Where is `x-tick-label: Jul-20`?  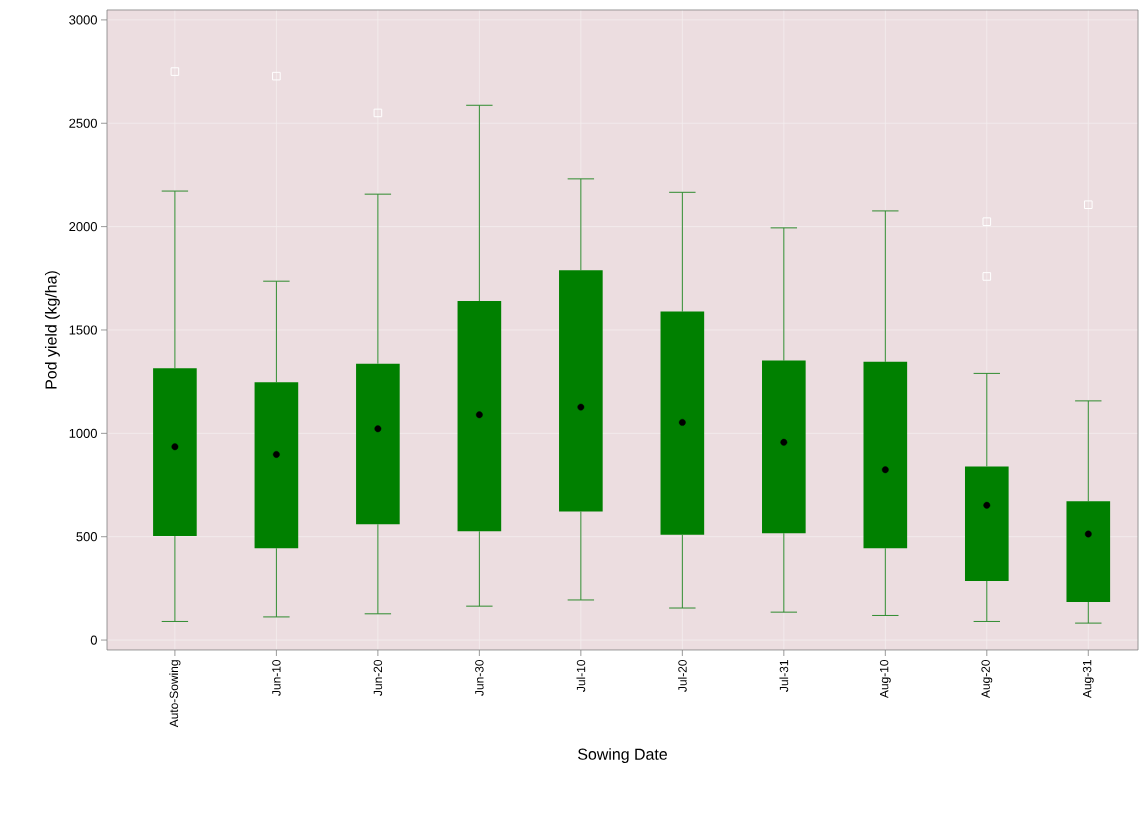 x-tick-label: Jul-20 is located at coordinates (682, 675).